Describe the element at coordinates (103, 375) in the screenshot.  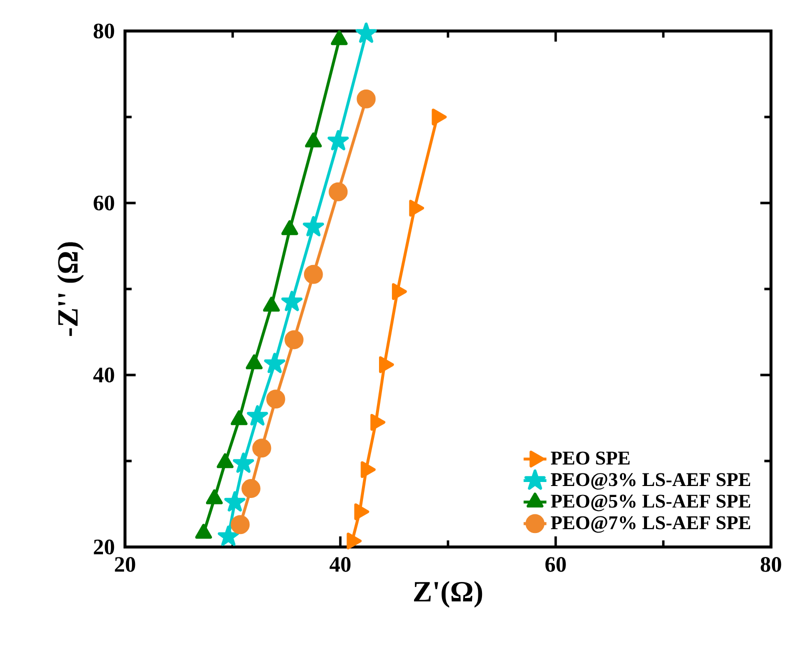
I see `y-tick-label: 40` at that location.